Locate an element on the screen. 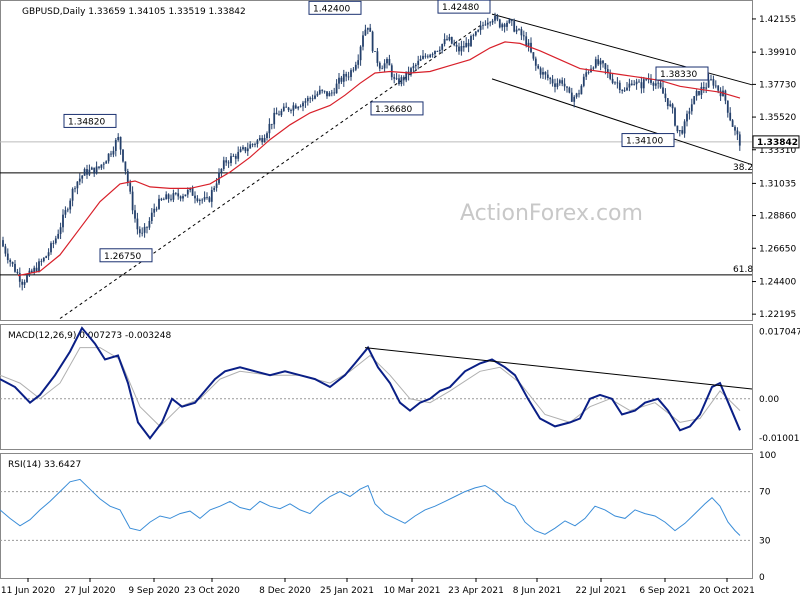 The width and height of the screenshot is (800, 600). trendline is located at coordinates (622, 122).